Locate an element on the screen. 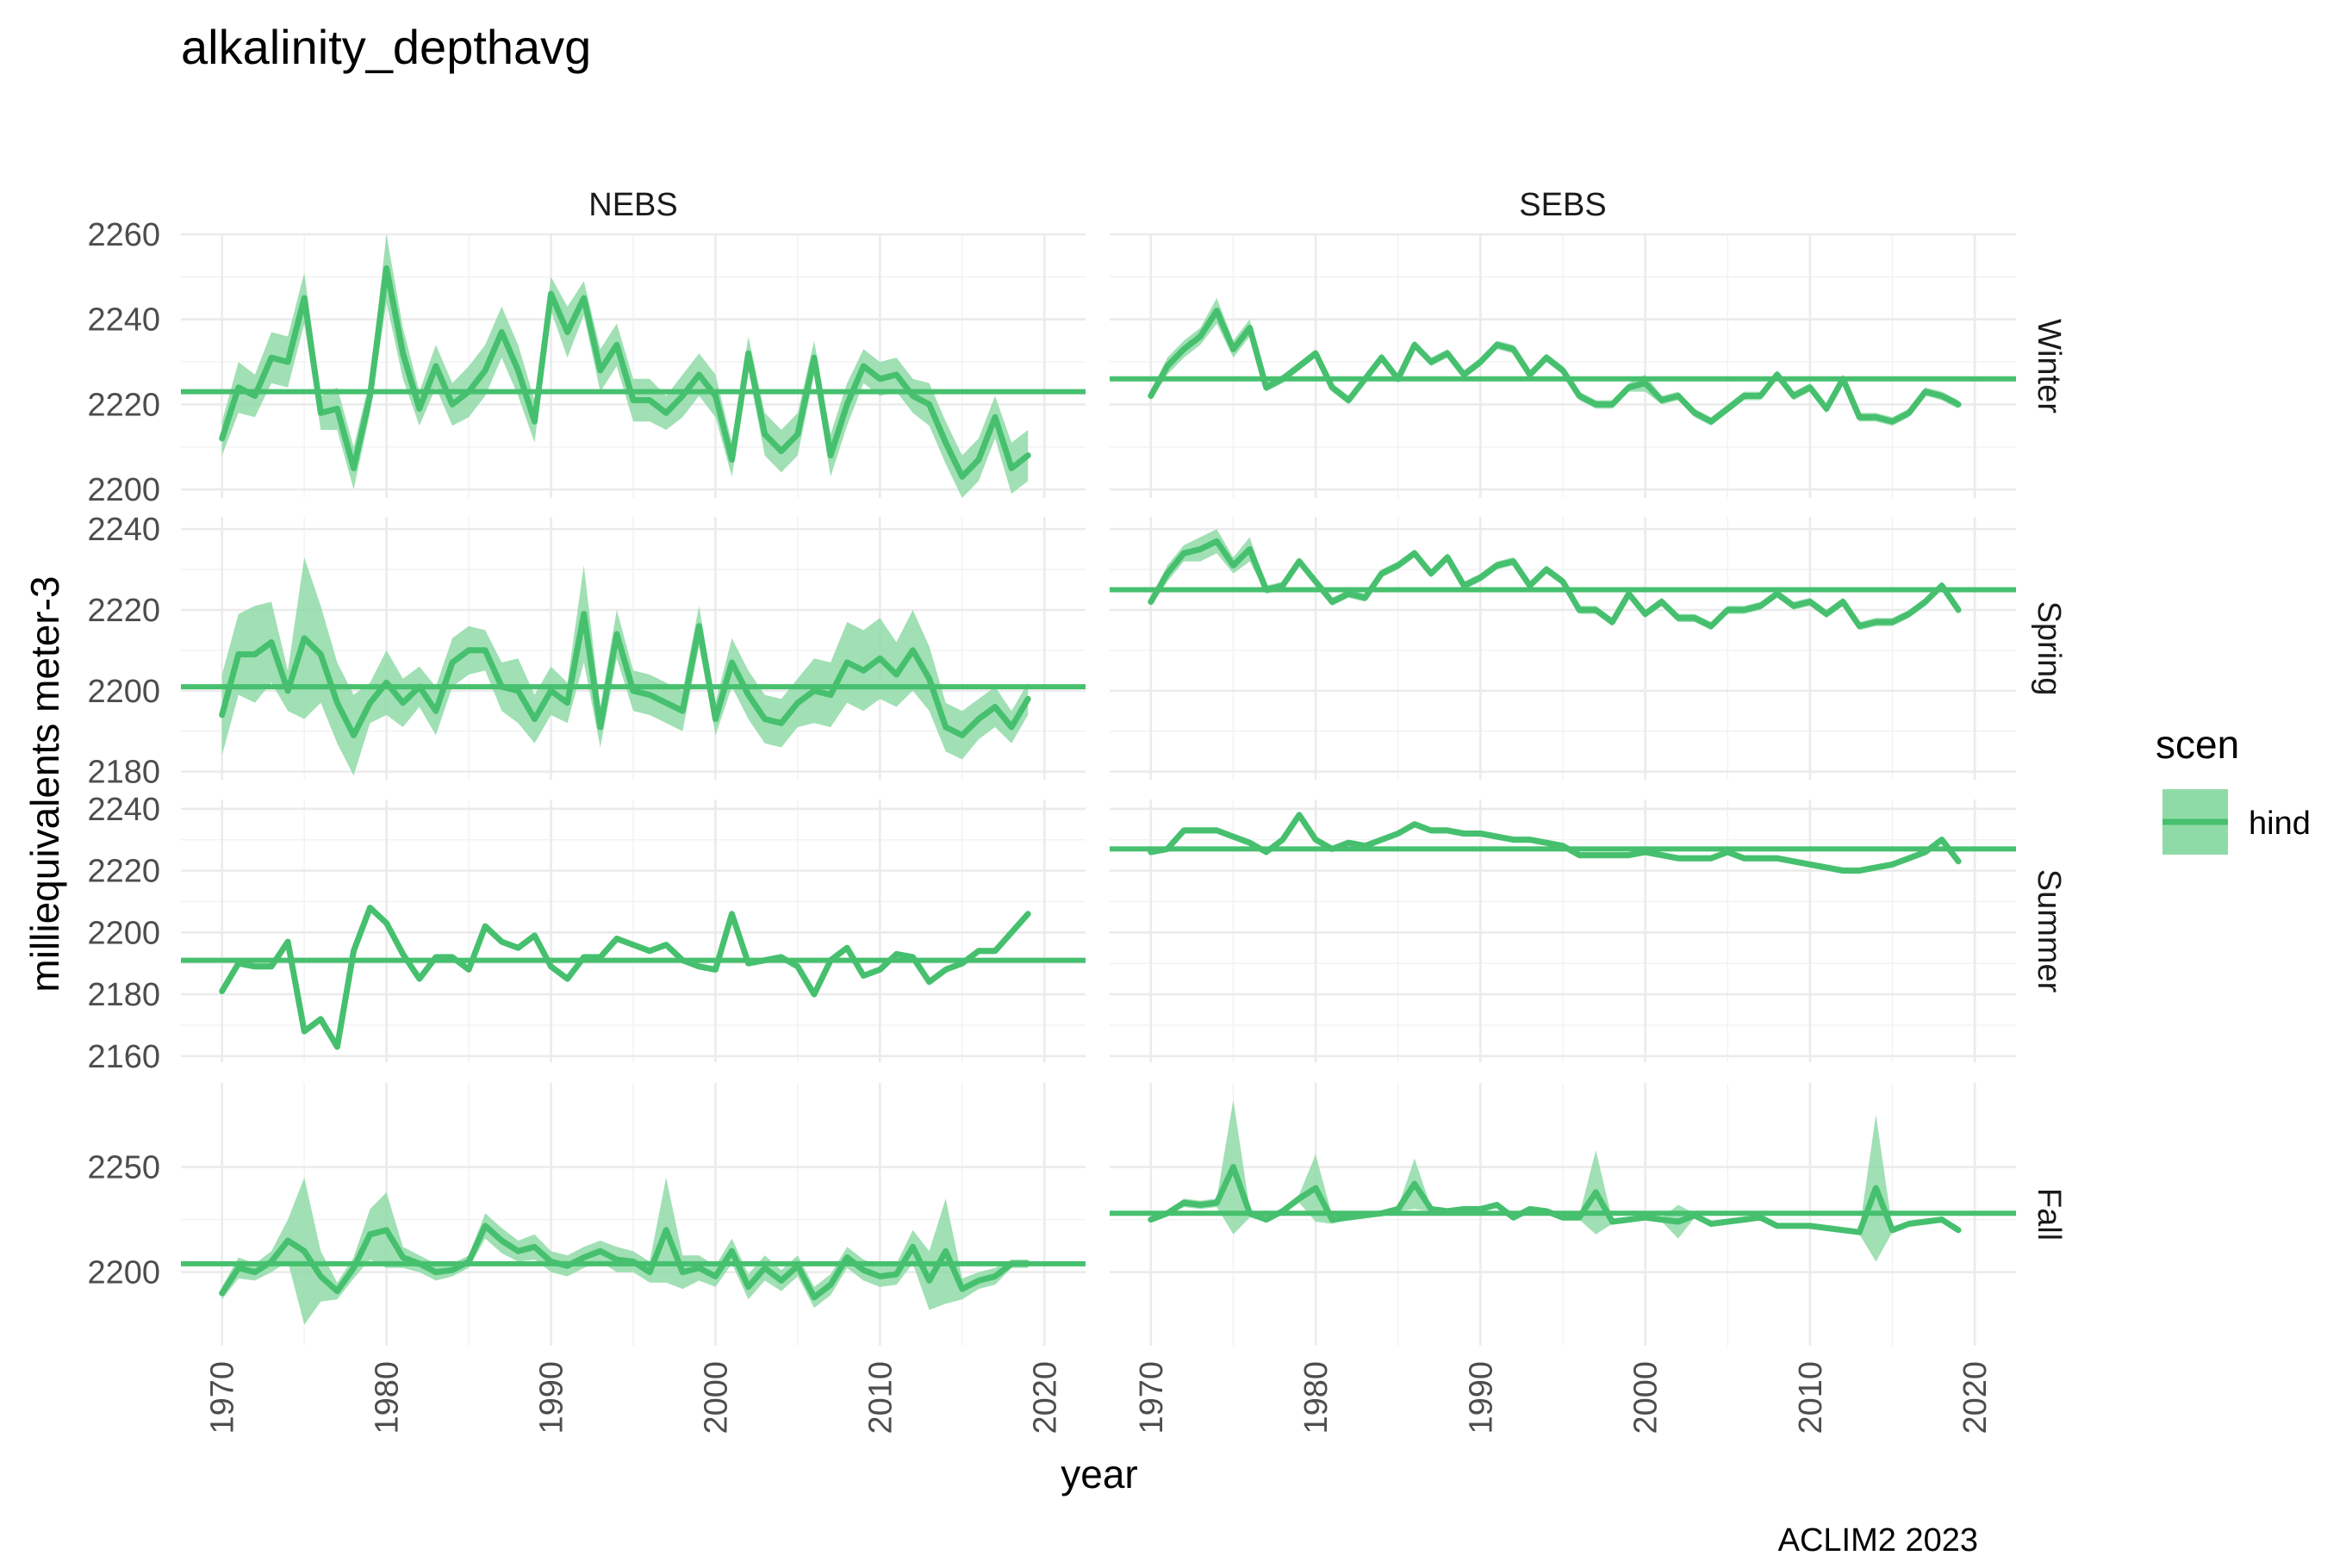 The width and height of the screenshot is (2352, 1568). legend-title: scen is located at coordinates (2198, 745).